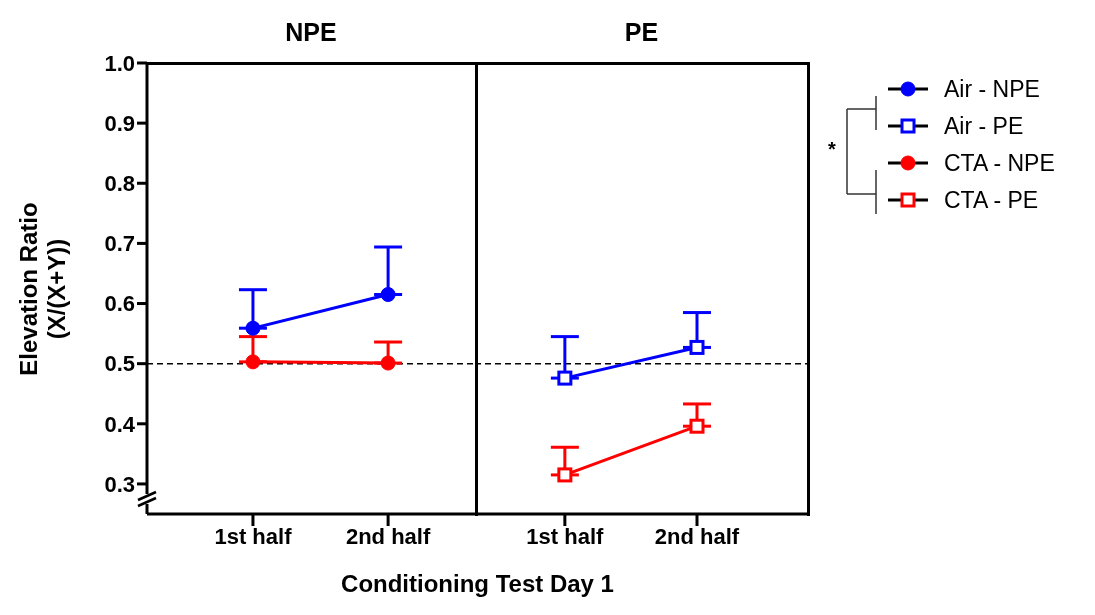 Image resolution: width=1095 pixels, height=615 pixels. I want to click on chart-title: NPE, so click(311, 32).